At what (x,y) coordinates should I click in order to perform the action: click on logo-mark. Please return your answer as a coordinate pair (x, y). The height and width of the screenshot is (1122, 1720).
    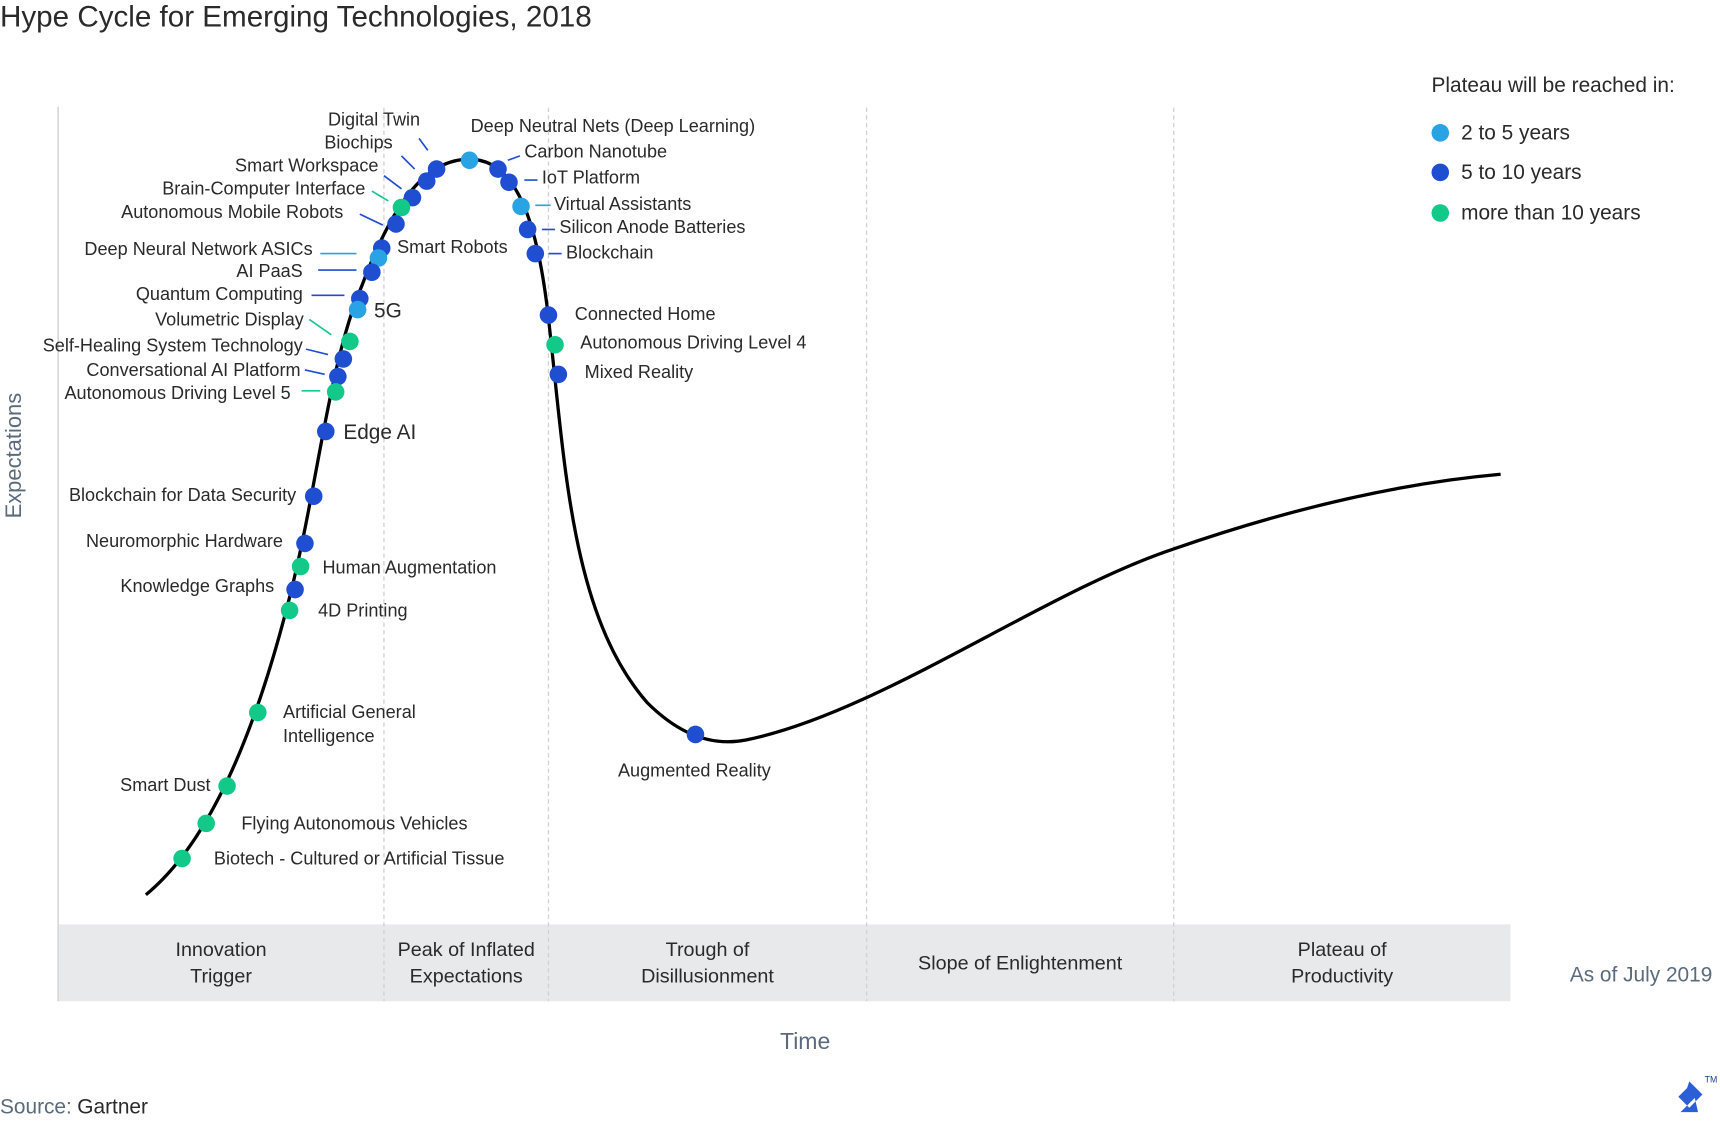
    Looking at the image, I should click on (1690, 1097).